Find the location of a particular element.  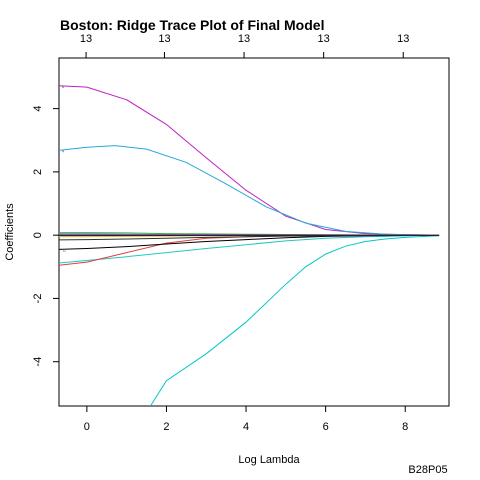

corner-code: B28P05 is located at coordinates (427, 470).